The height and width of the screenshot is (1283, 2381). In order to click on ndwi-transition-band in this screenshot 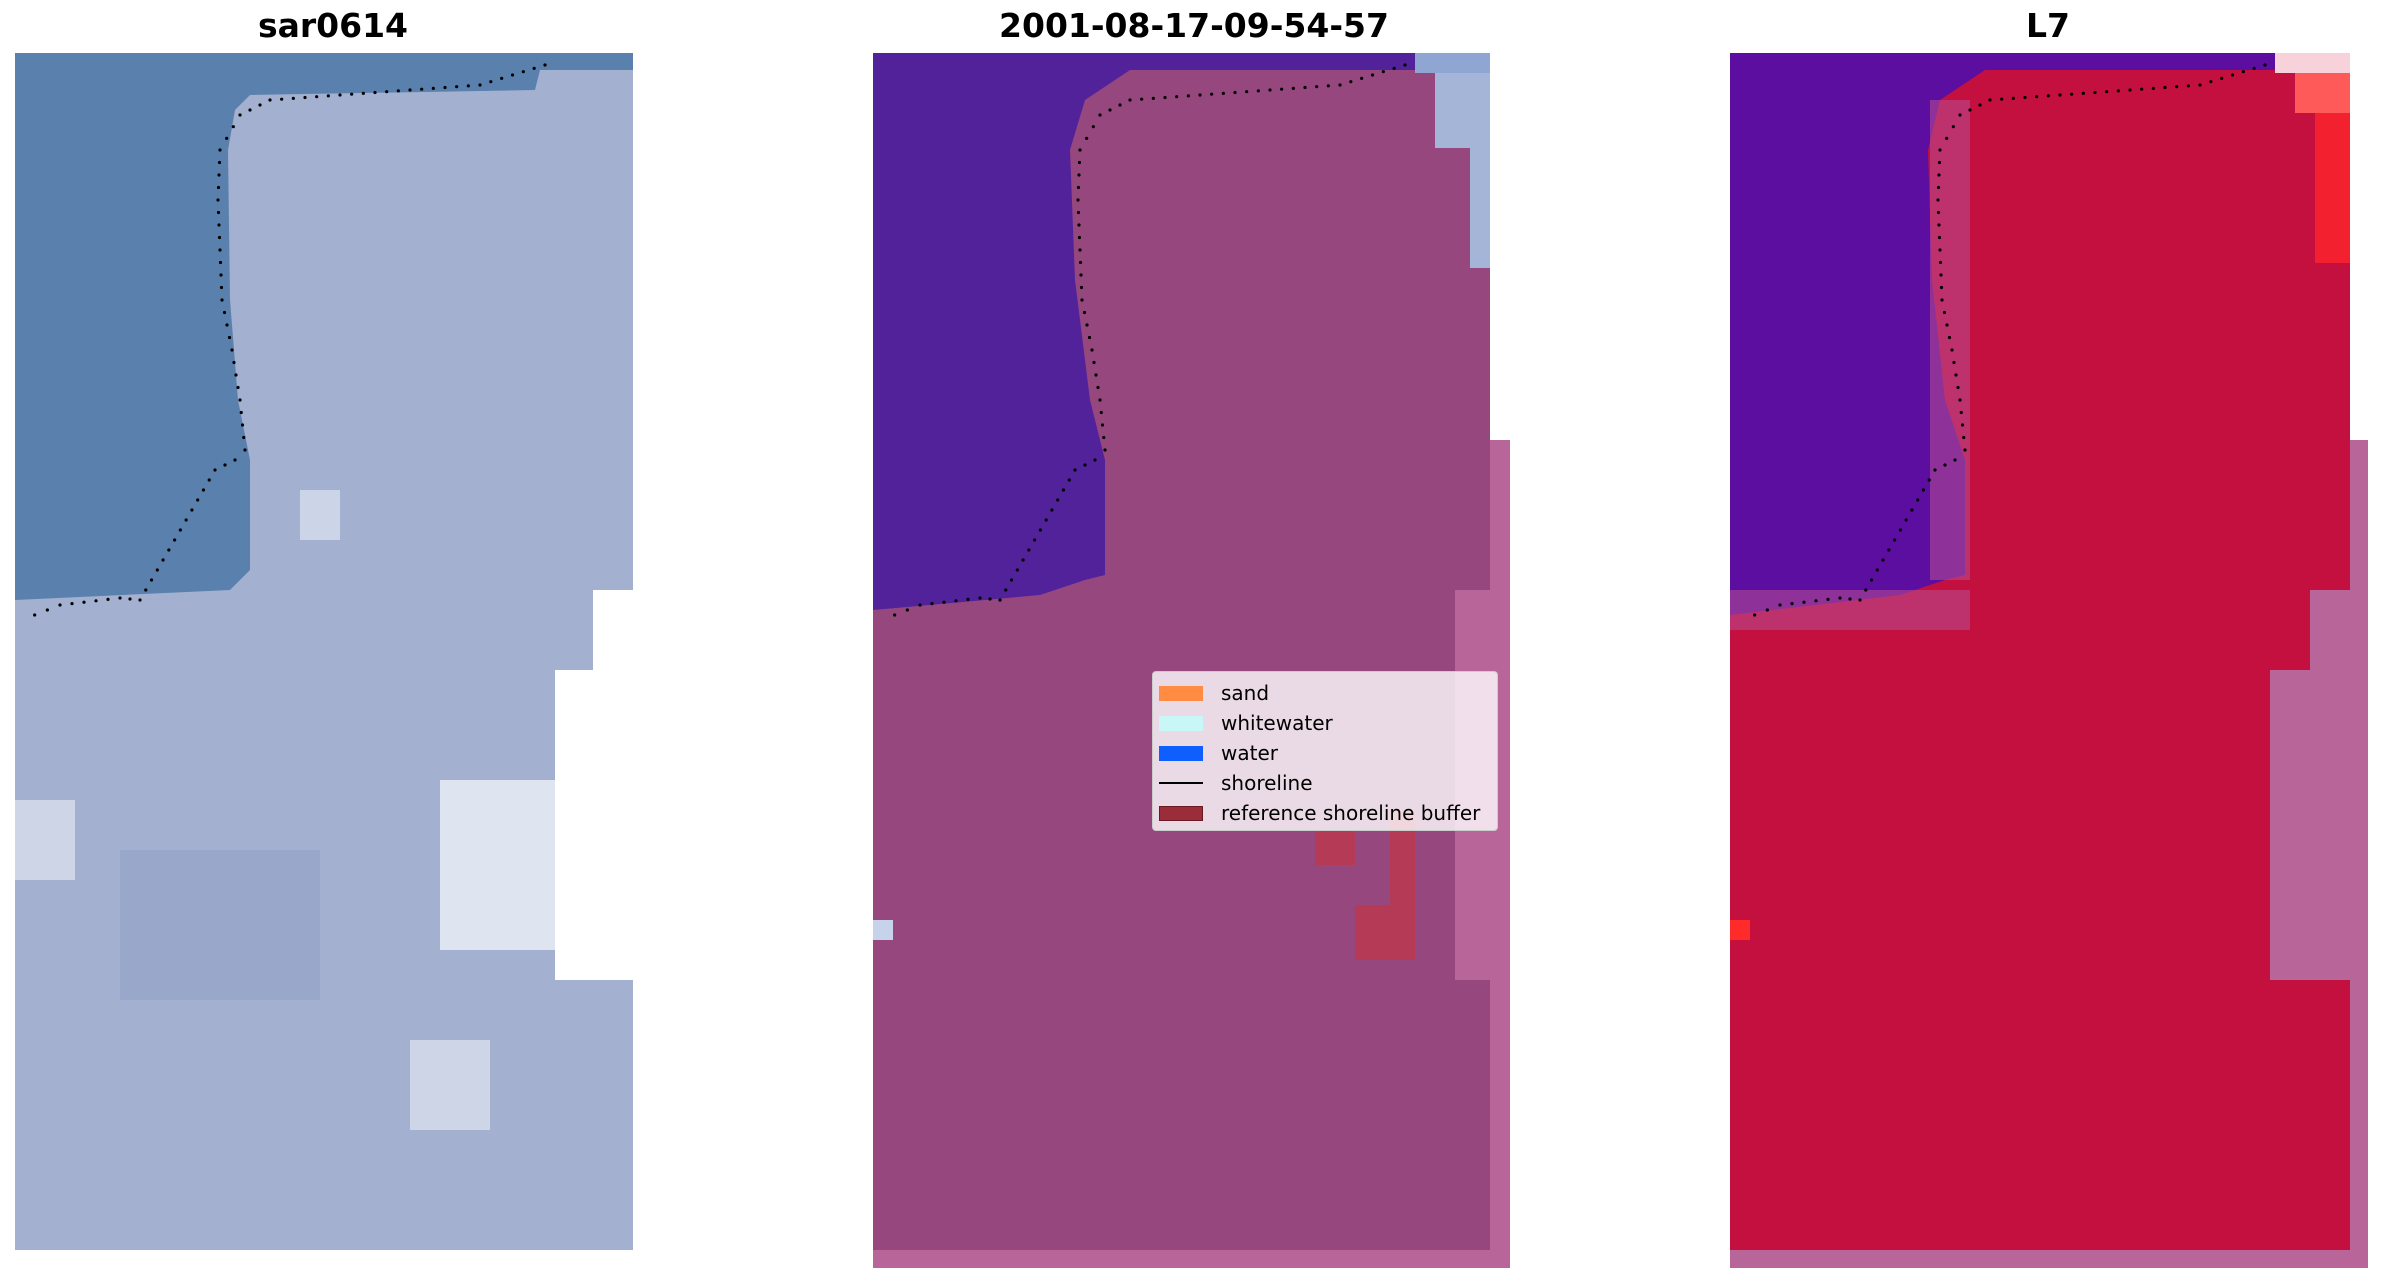, I will do `click(1950, 340)`.